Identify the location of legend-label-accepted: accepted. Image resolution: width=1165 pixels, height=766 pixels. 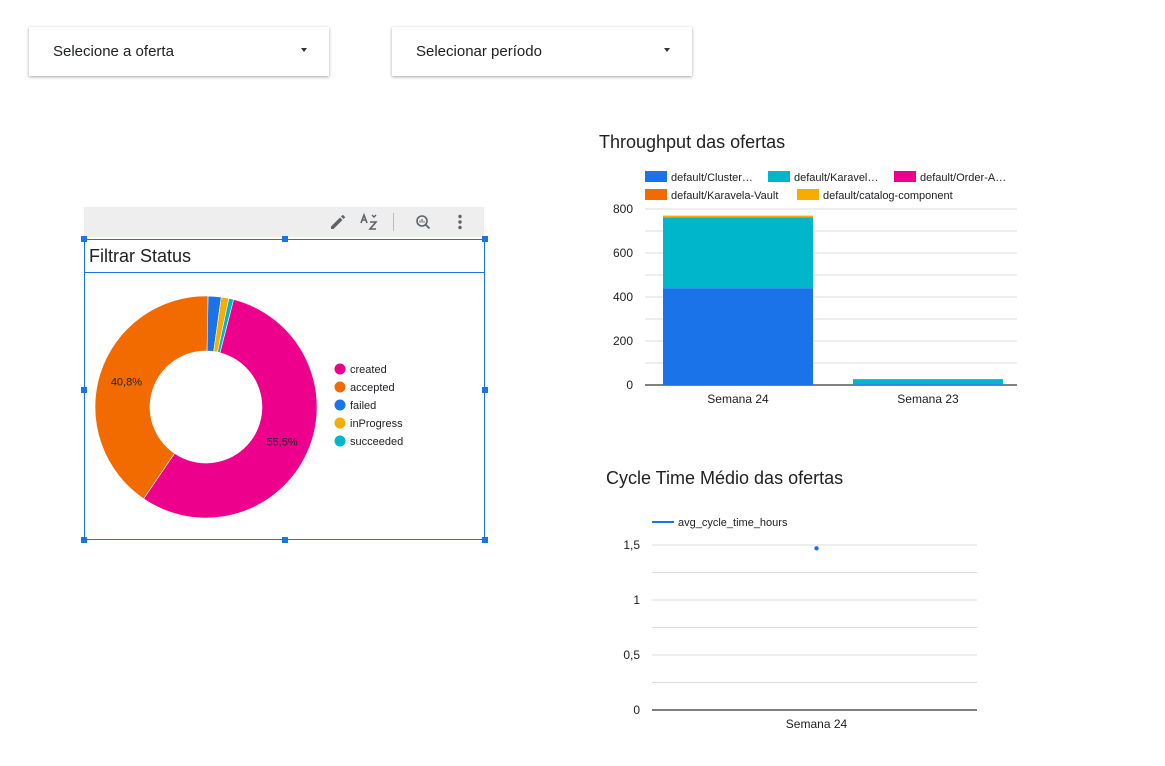
(372, 388).